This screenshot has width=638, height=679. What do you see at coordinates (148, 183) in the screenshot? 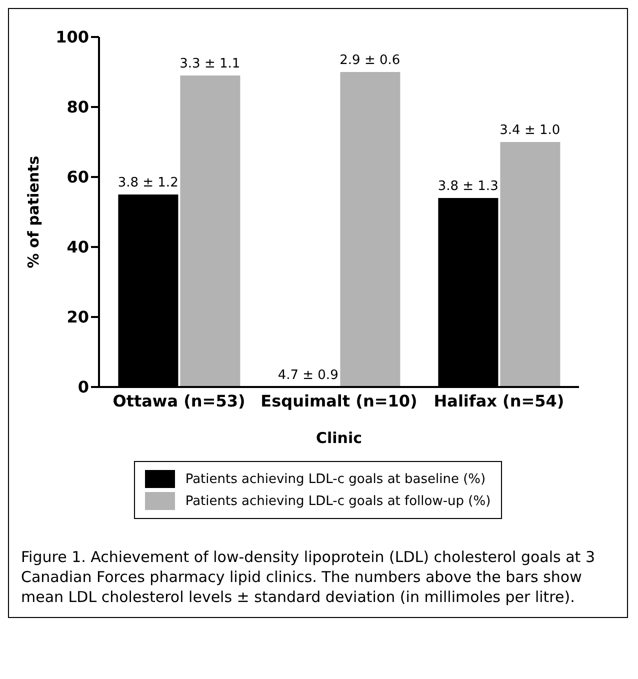
I see `annotation: 3.8 ± 1.2` at bounding box center [148, 183].